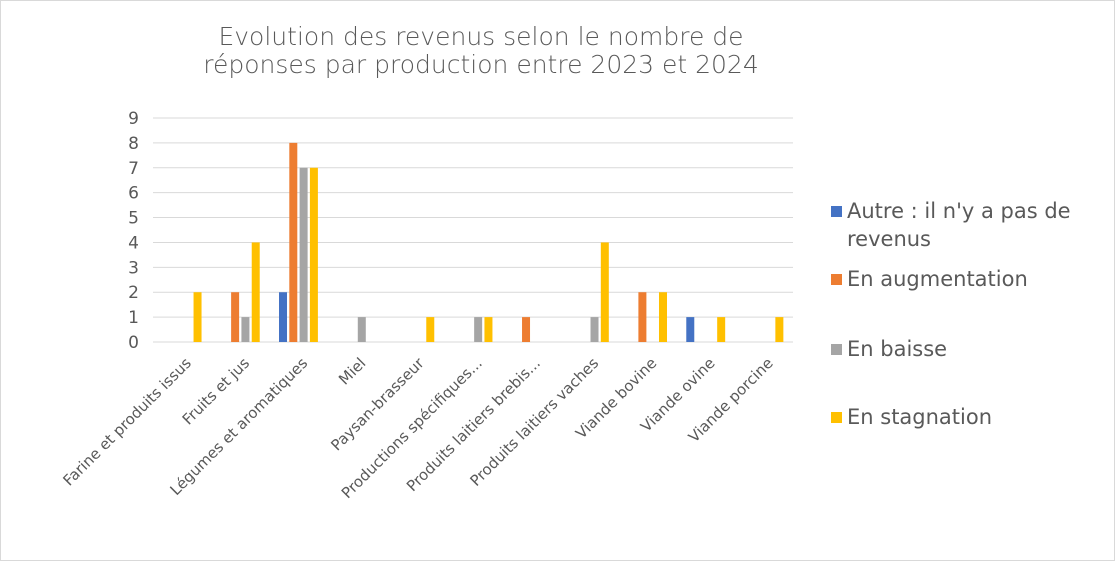 The height and width of the screenshot is (561, 1115). What do you see at coordinates (920, 417) in the screenshot?
I see `legend-label: En stagnation` at bounding box center [920, 417].